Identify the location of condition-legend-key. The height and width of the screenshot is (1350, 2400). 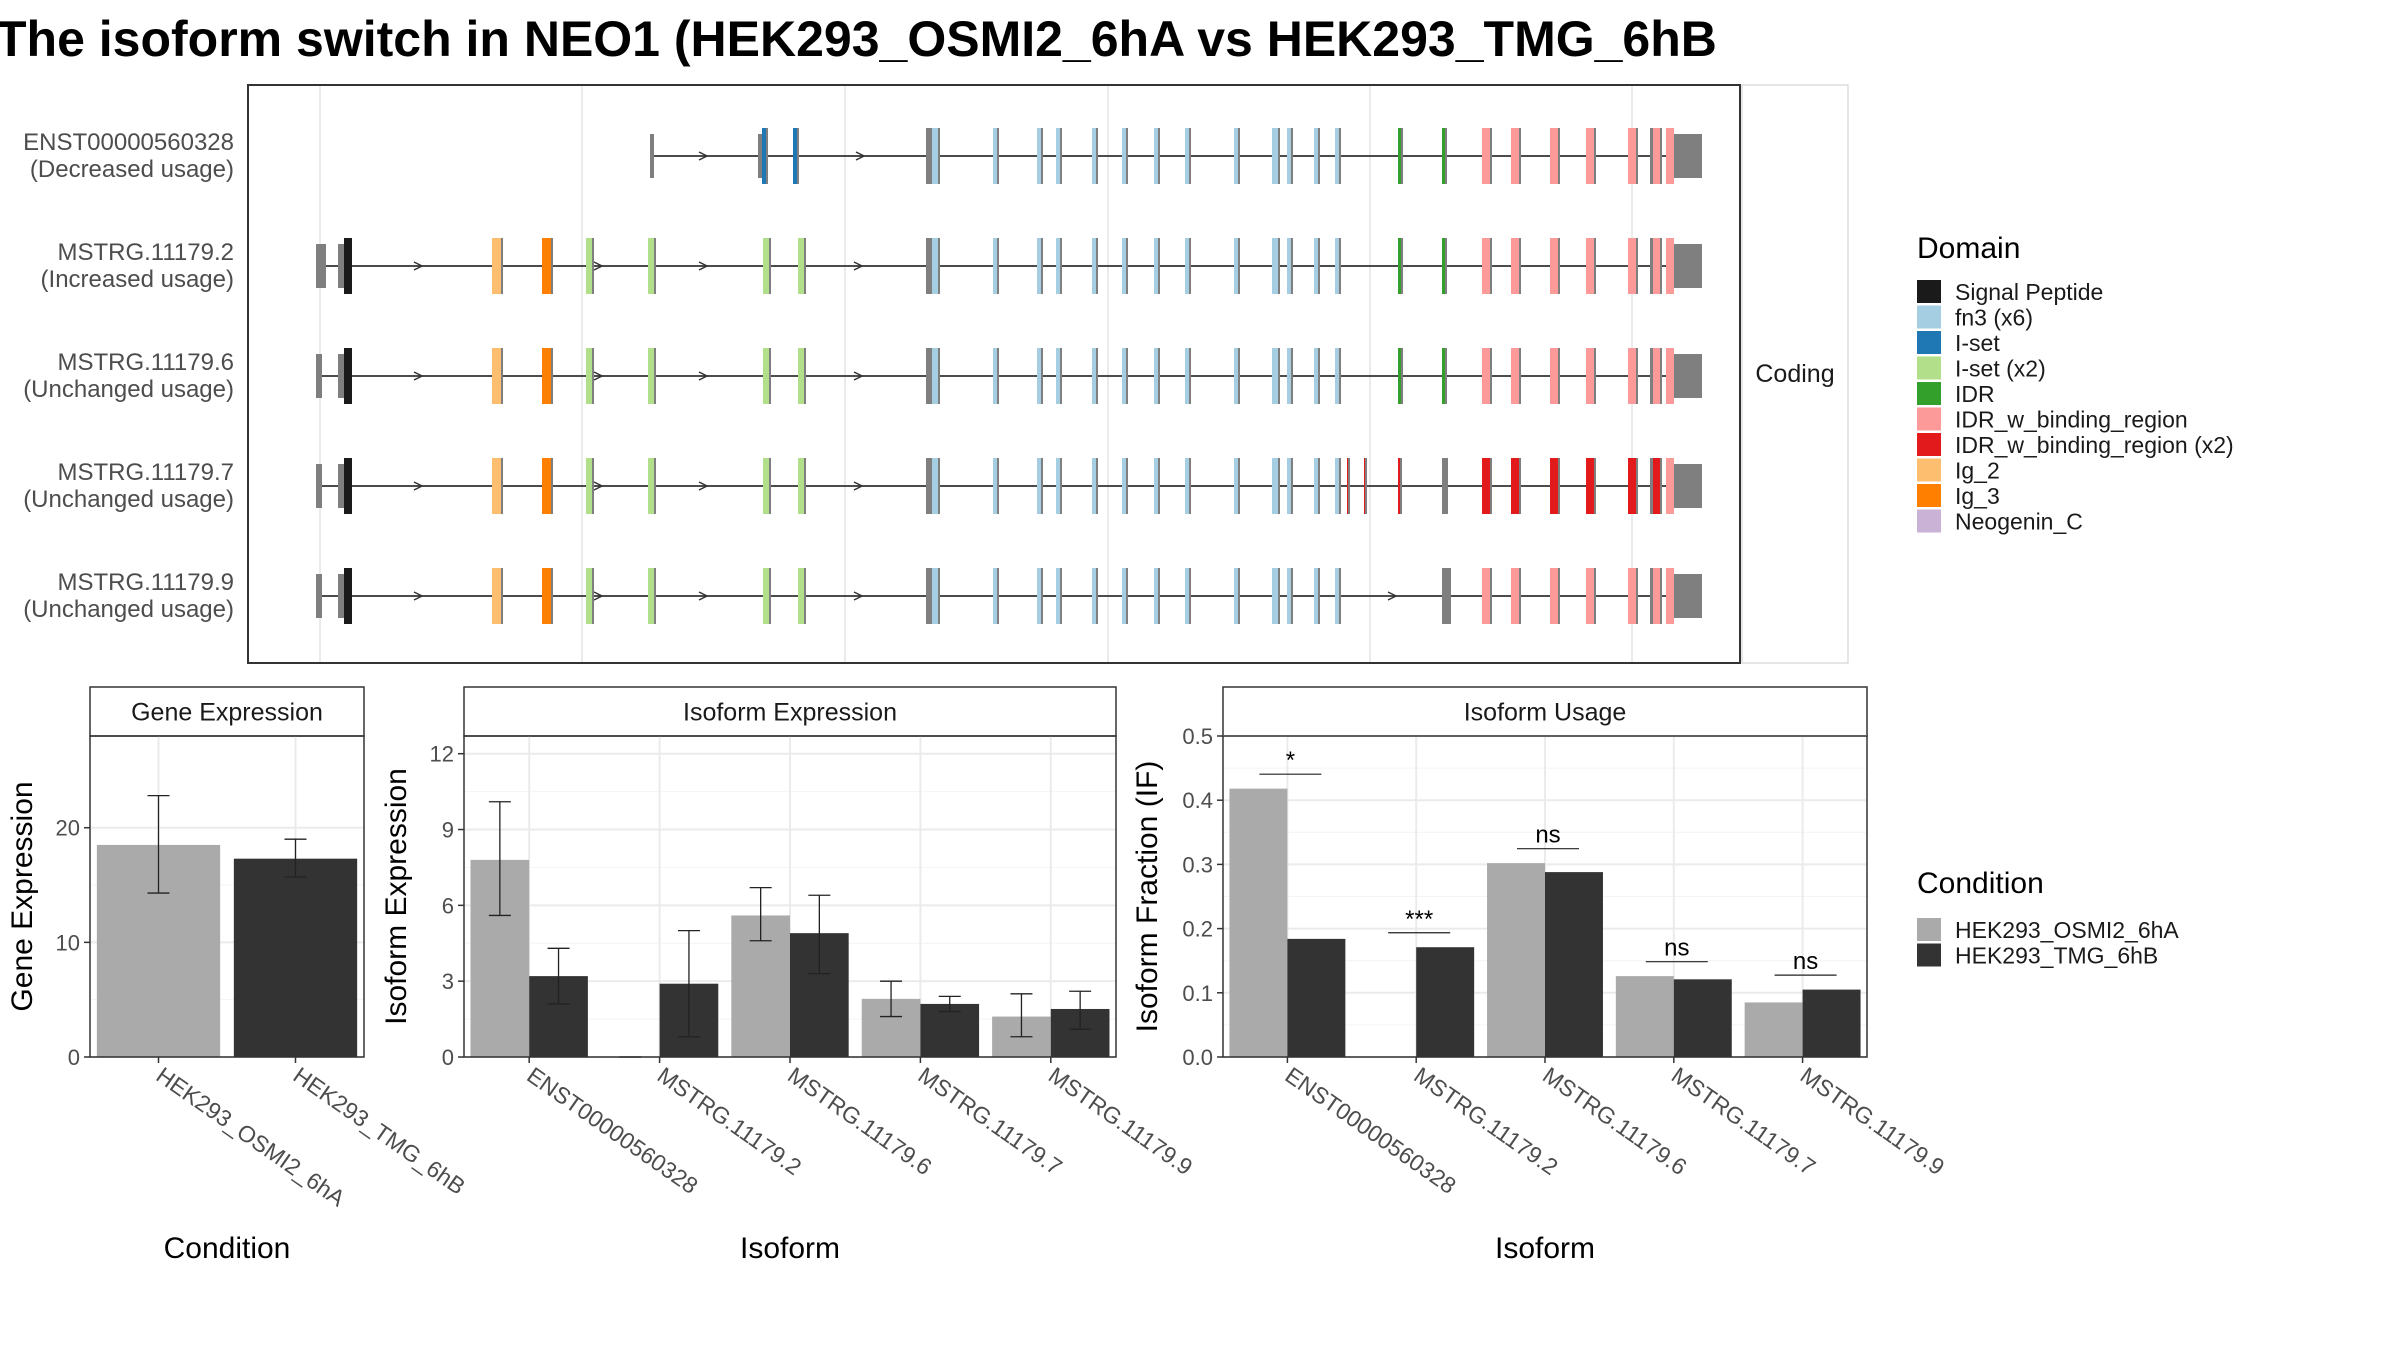
(1929, 929).